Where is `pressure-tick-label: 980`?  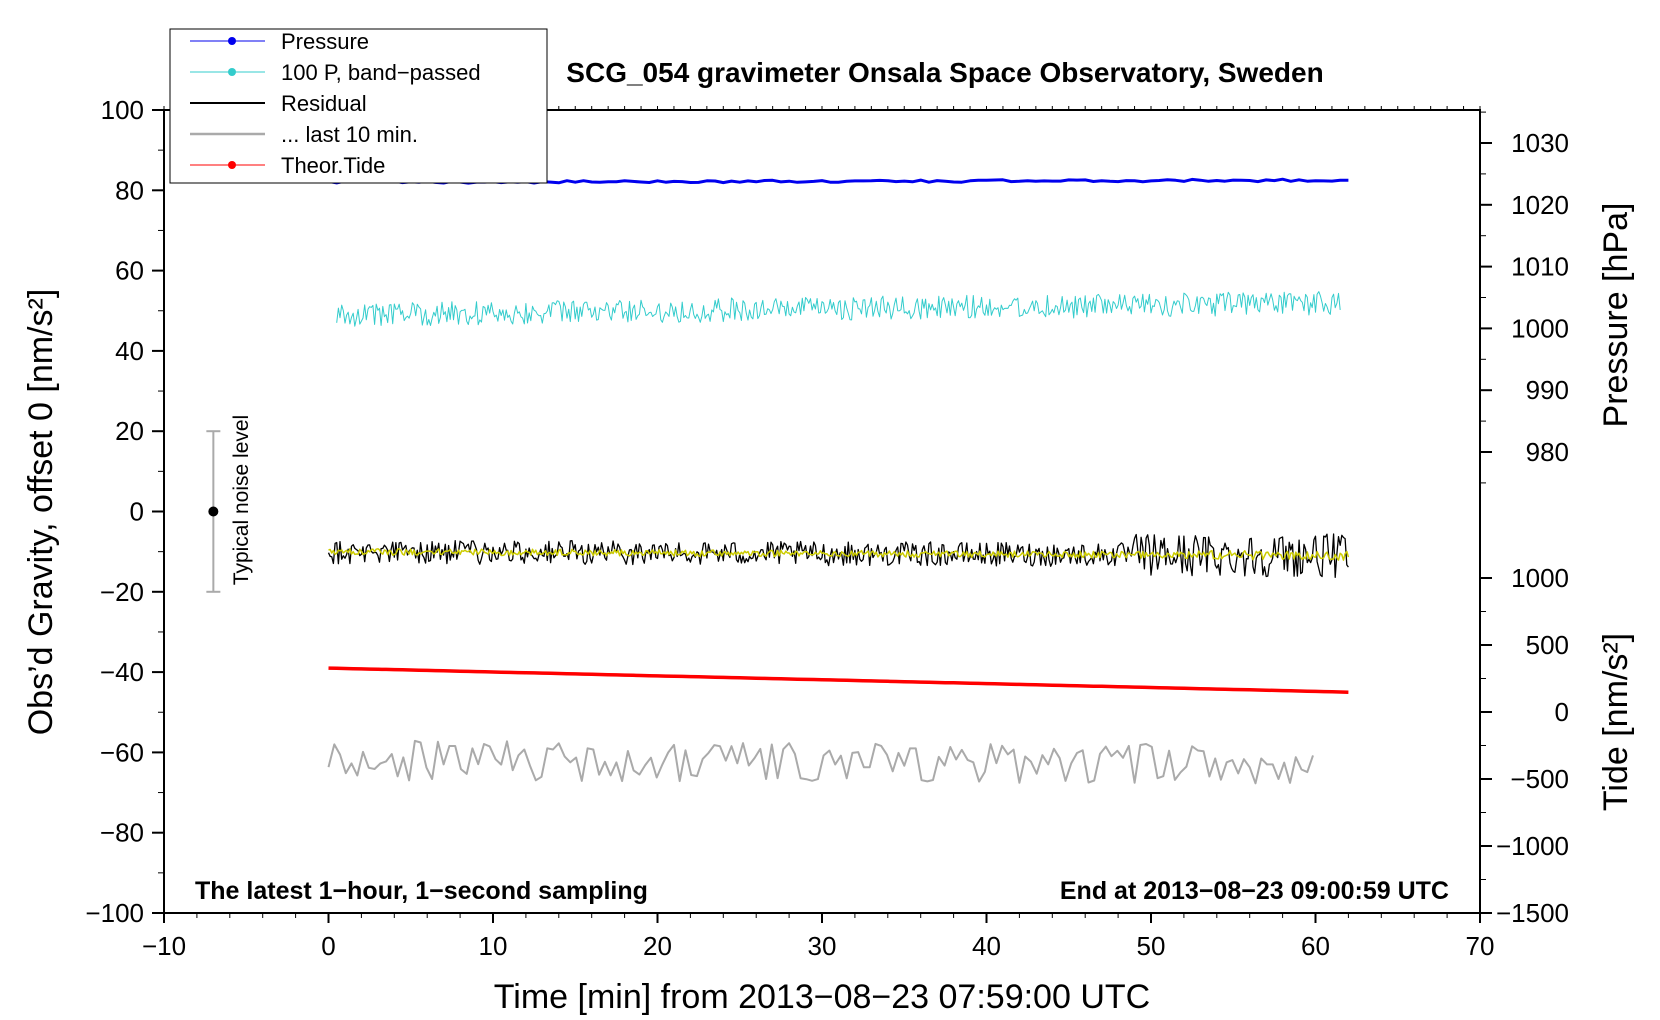
pressure-tick-label: 980 is located at coordinates (1547, 452).